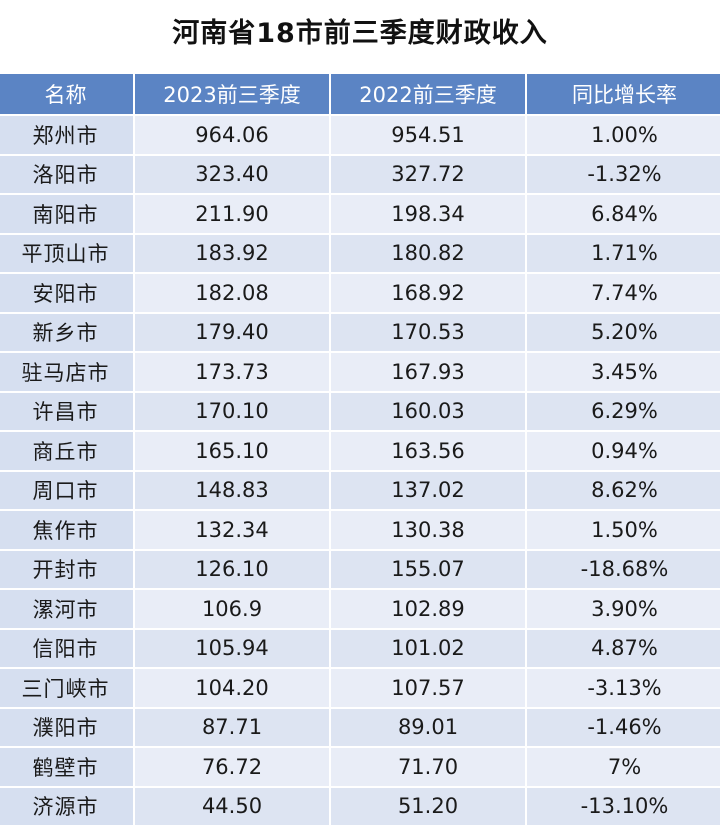 This screenshot has height=827, width=720. I want to click on city-name-cell: 平顶山市, so click(67, 253).